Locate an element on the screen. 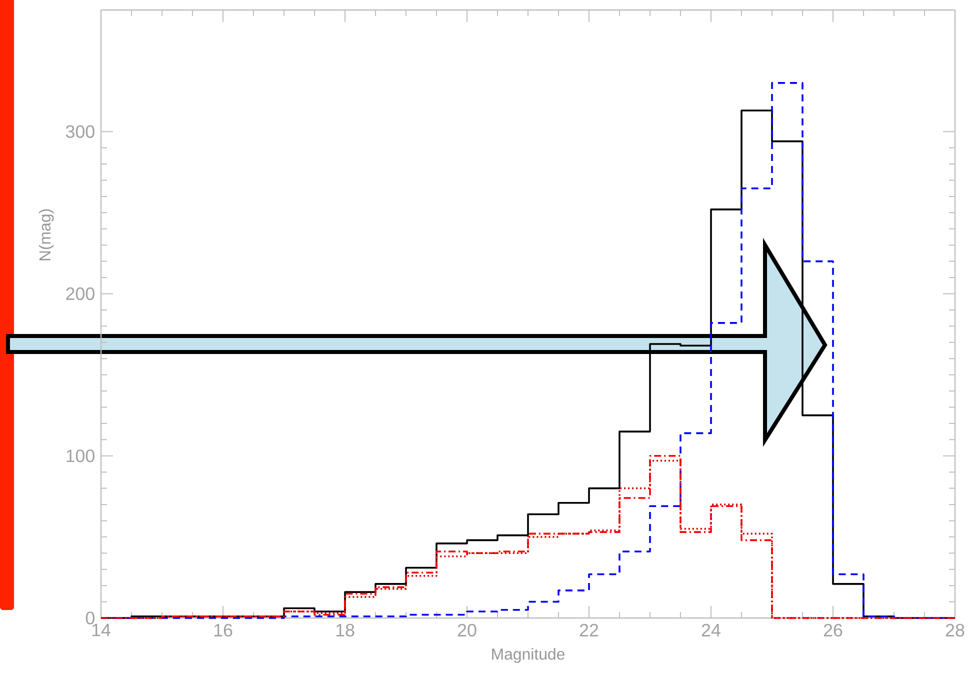 The height and width of the screenshot is (685, 980). y-tick-label: 200 is located at coordinates (80, 293).